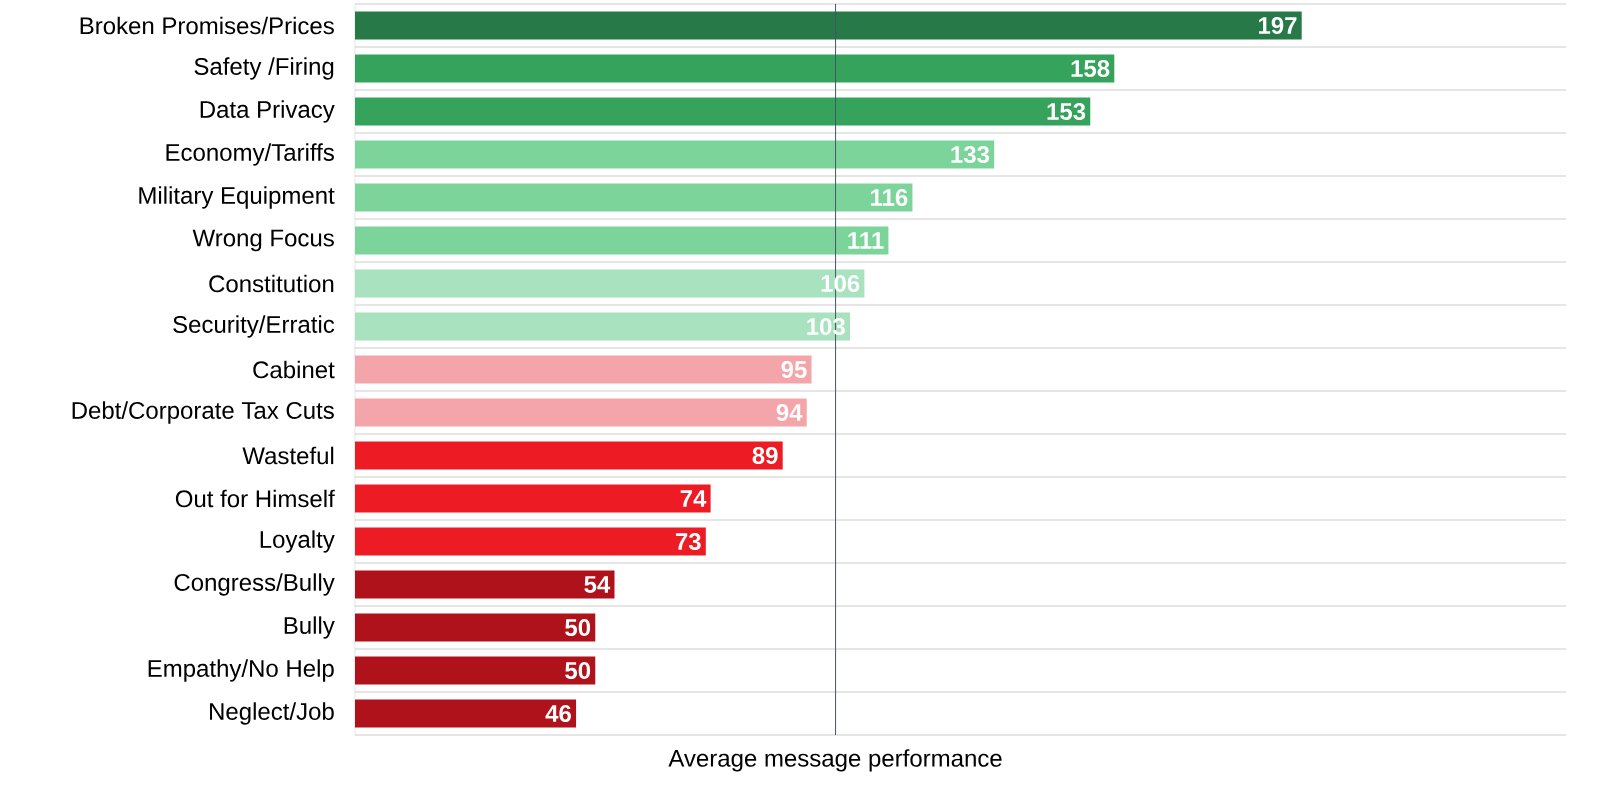 This screenshot has height=800, width=1612. Describe the element at coordinates (558, 714) in the screenshot. I see `data-label: 46` at that location.